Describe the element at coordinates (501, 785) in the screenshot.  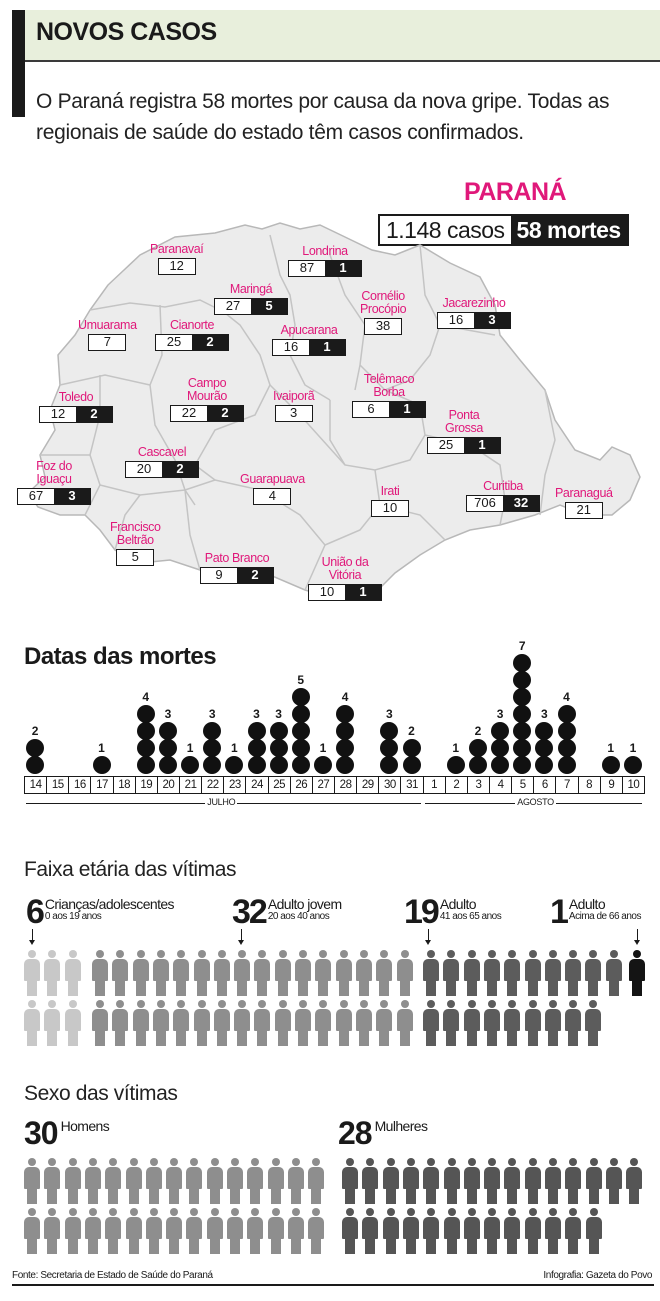
I see `date-cell: 4` at that location.